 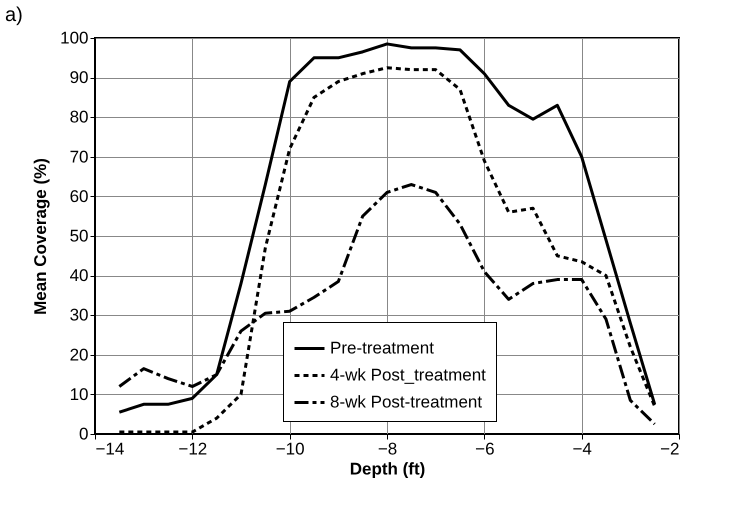 I want to click on y-tick-label: 10, so click(x=79, y=394).